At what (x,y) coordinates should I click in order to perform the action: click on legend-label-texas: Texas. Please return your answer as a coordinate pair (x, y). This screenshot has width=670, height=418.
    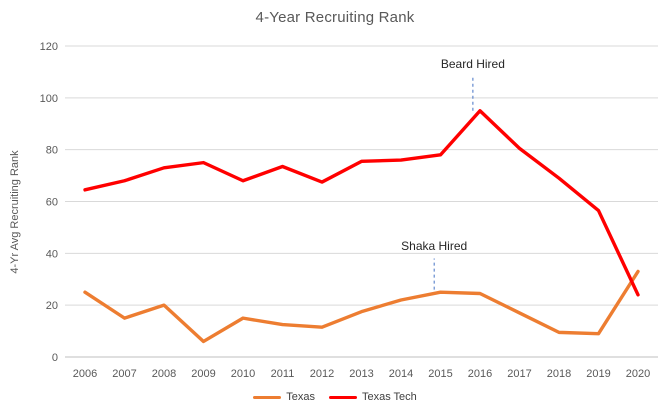
    Looking at the image, I should click on (300, 397).